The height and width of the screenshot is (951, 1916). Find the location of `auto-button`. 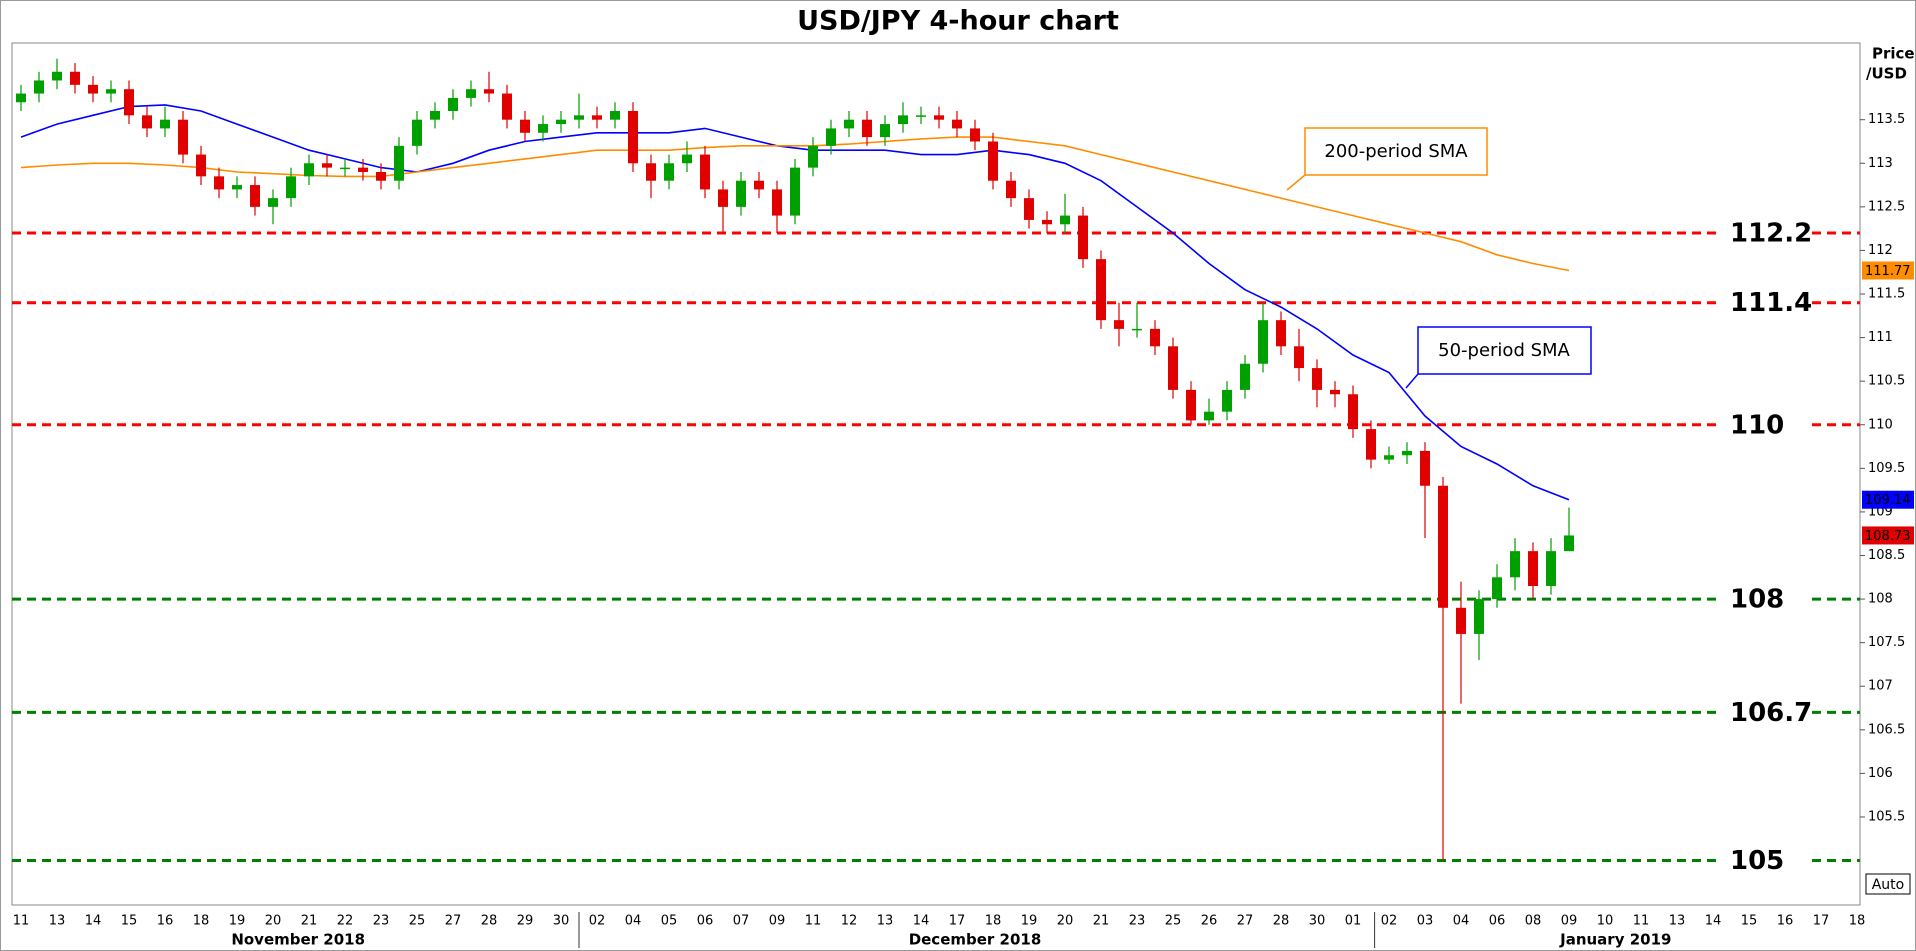

auto-button is located at coordinates (1888, 884).